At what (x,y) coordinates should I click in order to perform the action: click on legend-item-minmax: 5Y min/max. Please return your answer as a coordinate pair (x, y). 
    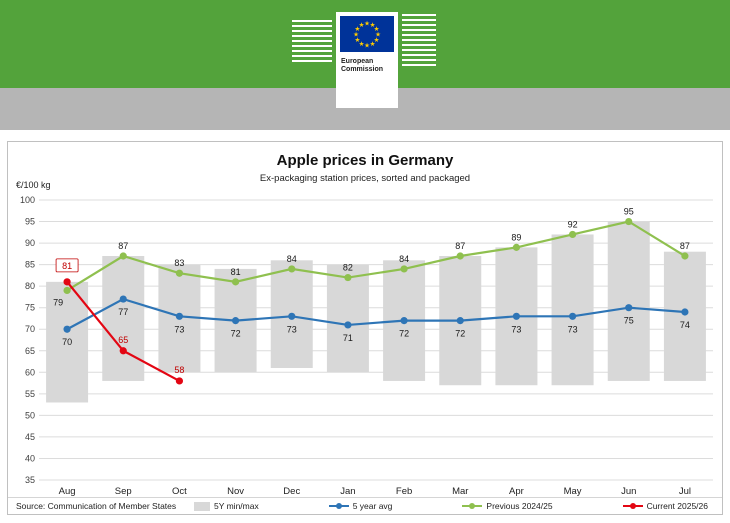
    Looking at the image, I should click on (226, 506).